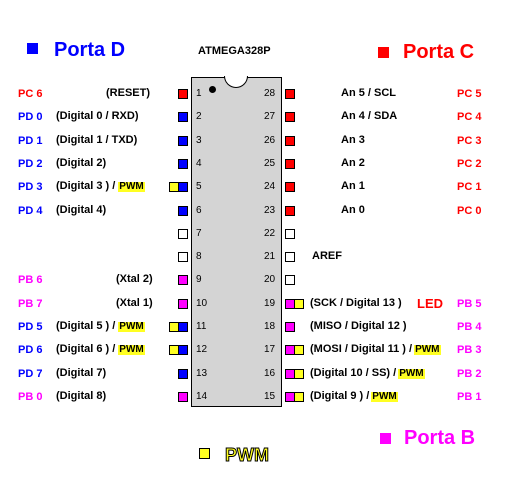 This screenshot has height=497, width=522. I want to click on pin-1-function: (RESET), so click(128, 93).